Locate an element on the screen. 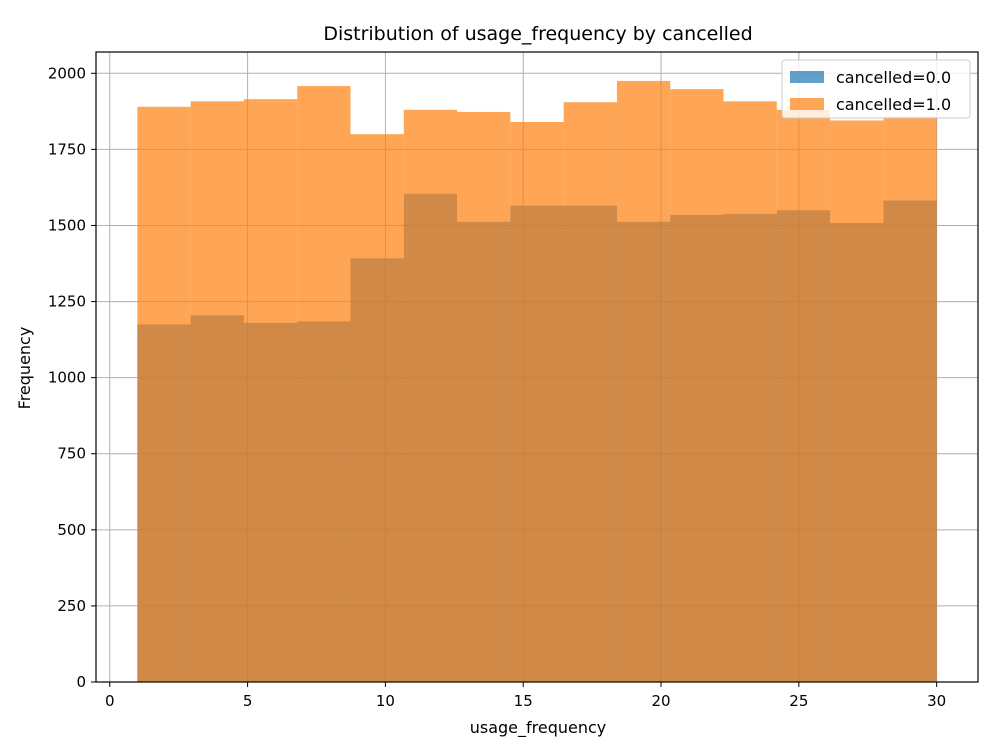 This screenshot has height=755, width=996. x-tick-label: 20 is located at coordinates (660, 701).